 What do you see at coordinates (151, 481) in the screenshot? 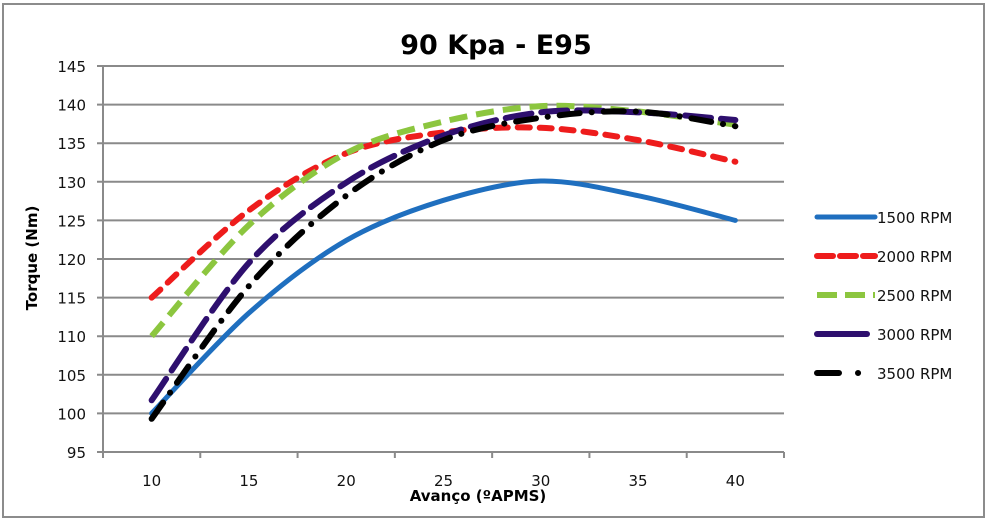
I see `x-tick-label: 10` at bounding box center [151, 481].